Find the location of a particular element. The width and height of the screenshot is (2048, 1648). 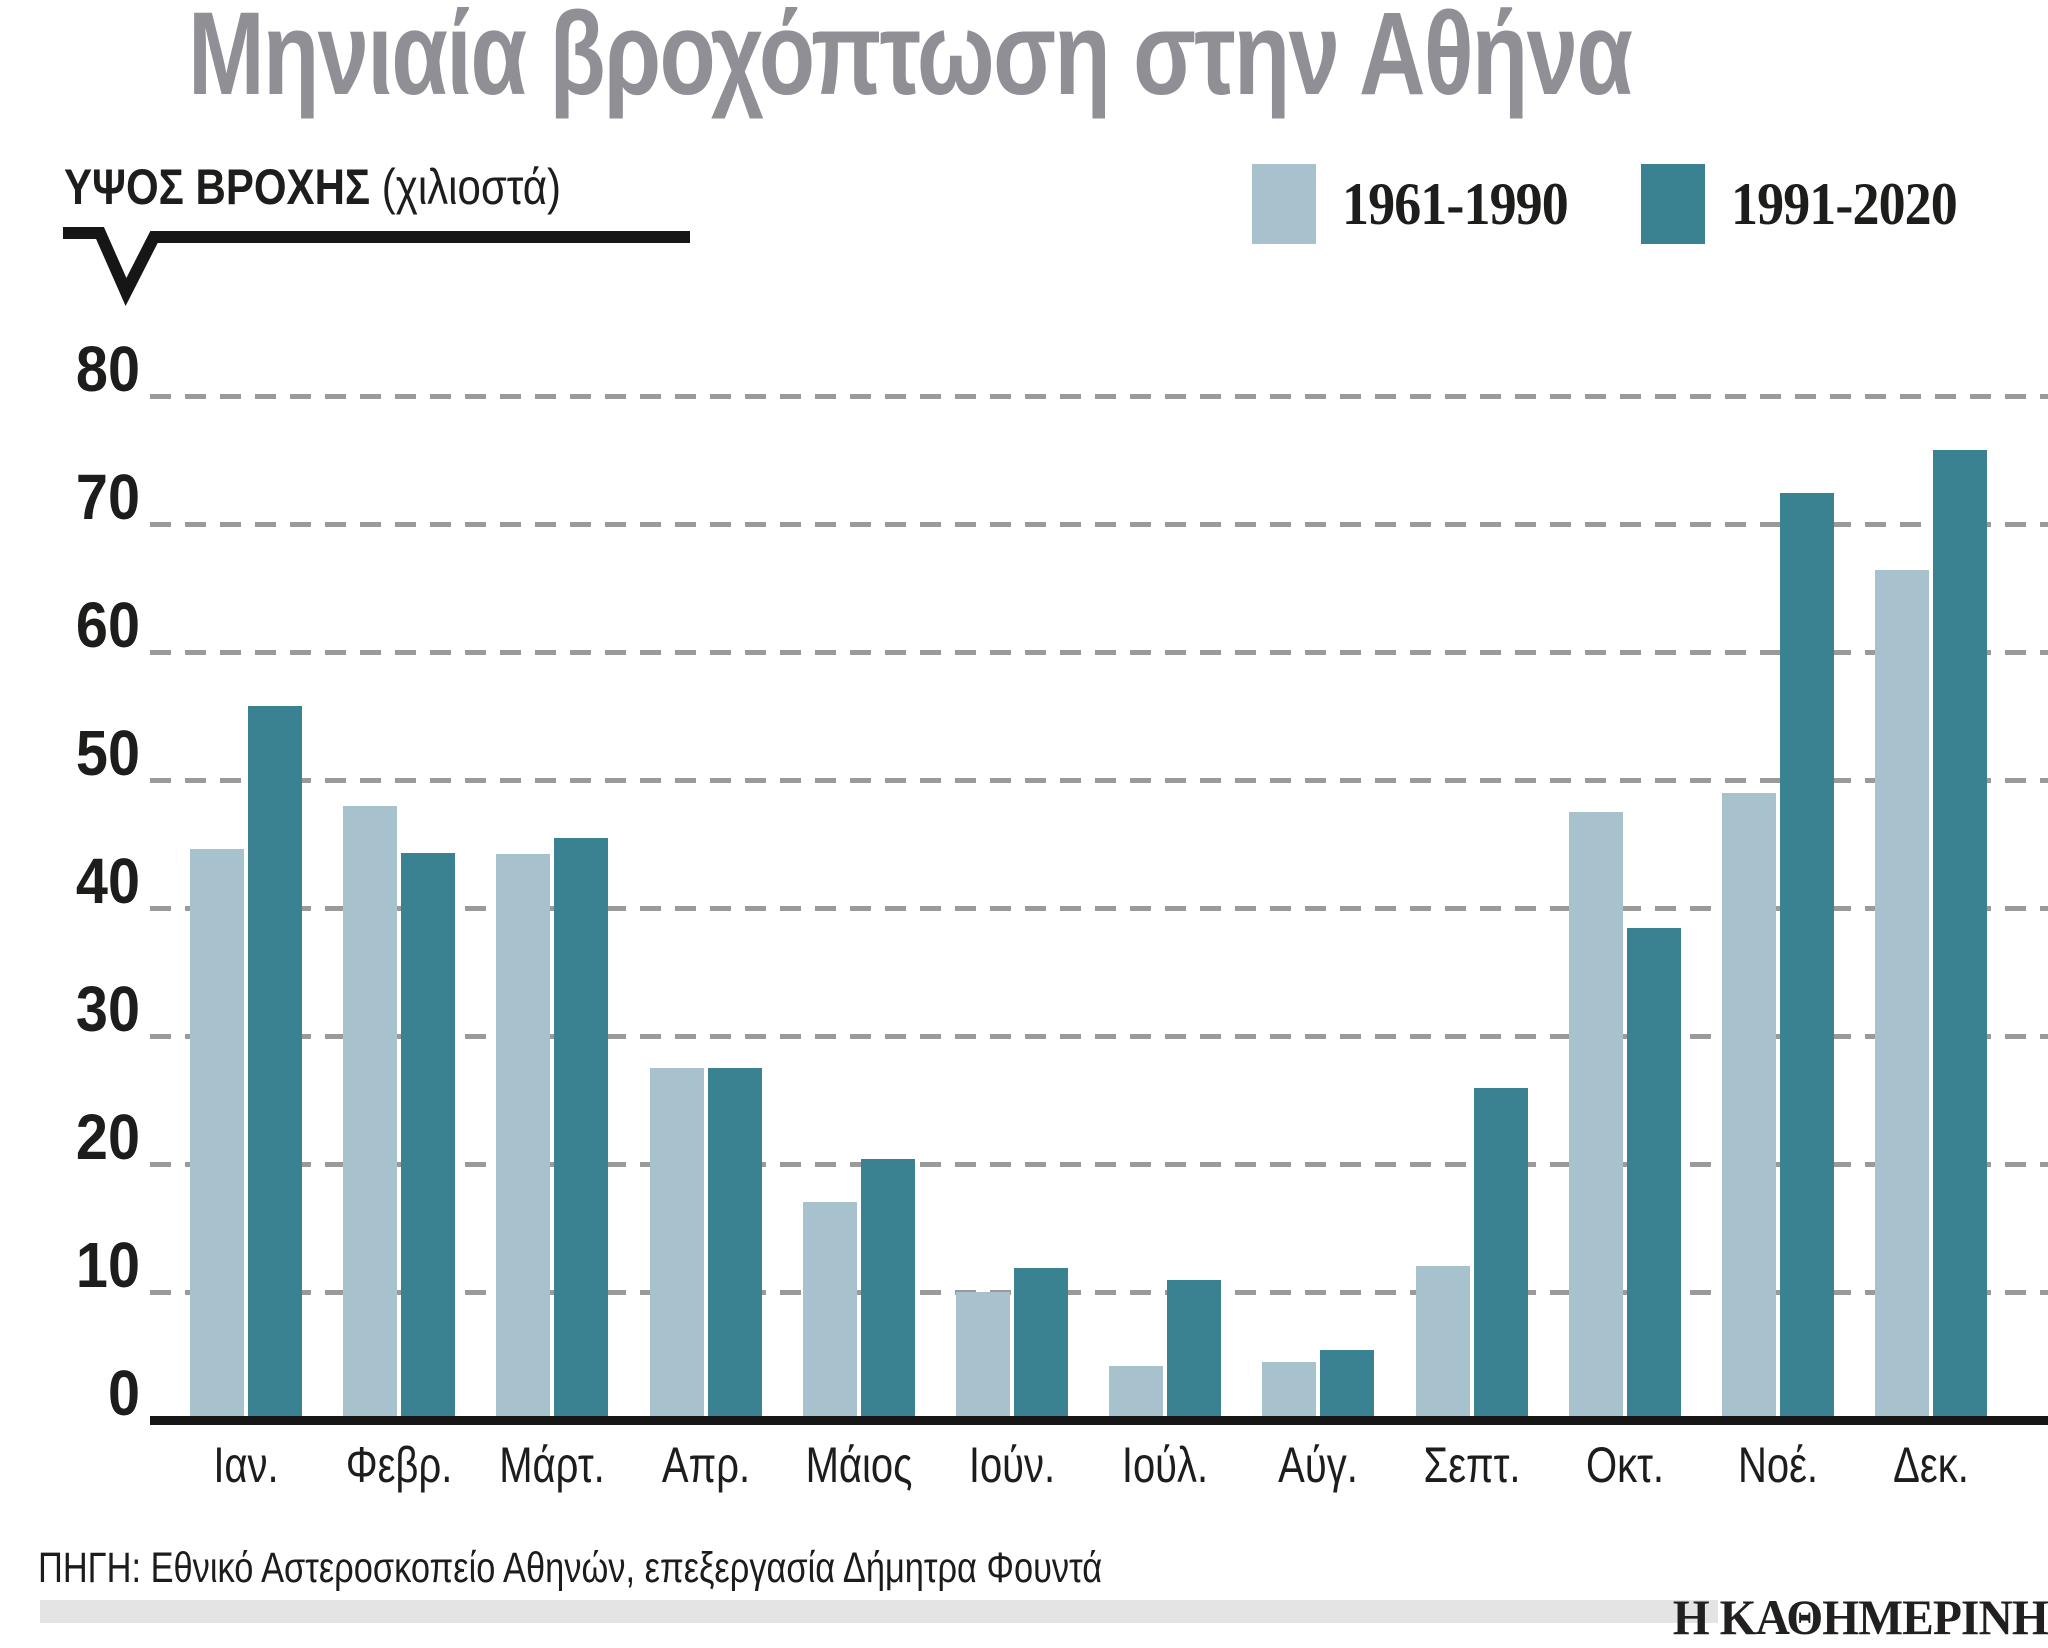

y-tick-10: 10 is located at coordinates (107, 1265).